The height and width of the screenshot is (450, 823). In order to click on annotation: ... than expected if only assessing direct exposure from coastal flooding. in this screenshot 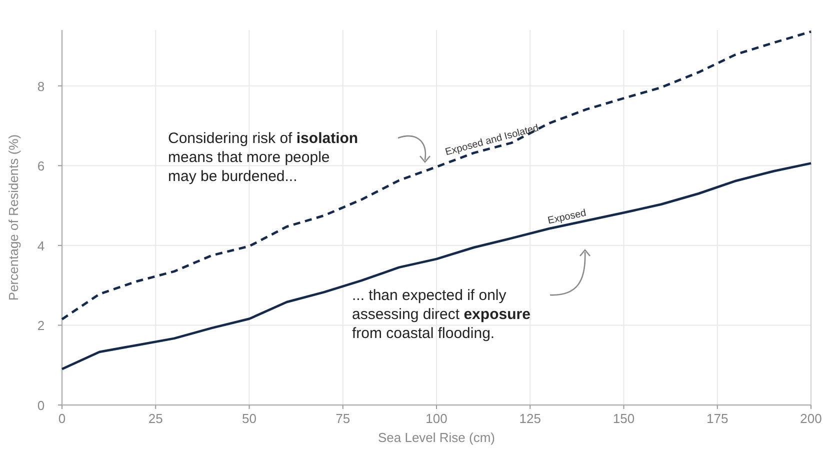, I will do `click(441, 314)`.